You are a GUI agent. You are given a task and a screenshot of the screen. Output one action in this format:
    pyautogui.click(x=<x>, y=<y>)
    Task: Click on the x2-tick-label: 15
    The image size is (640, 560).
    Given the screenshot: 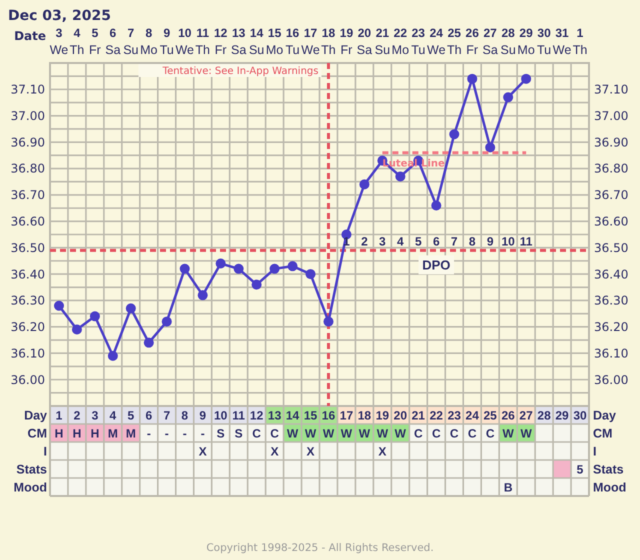 What is the action you would take?
    pyautogui.click(x=311, y=415)
    